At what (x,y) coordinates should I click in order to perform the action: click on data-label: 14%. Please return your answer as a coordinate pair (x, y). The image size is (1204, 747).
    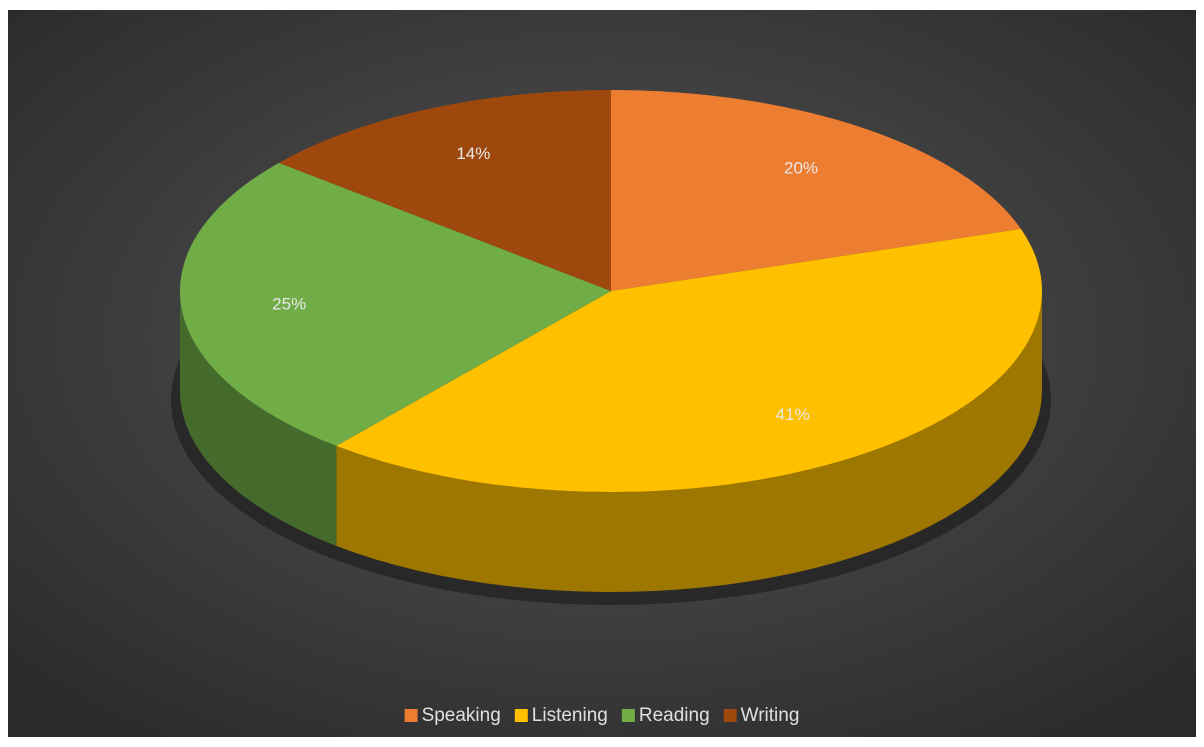
    Looking at the image, I should click on (473, 153).